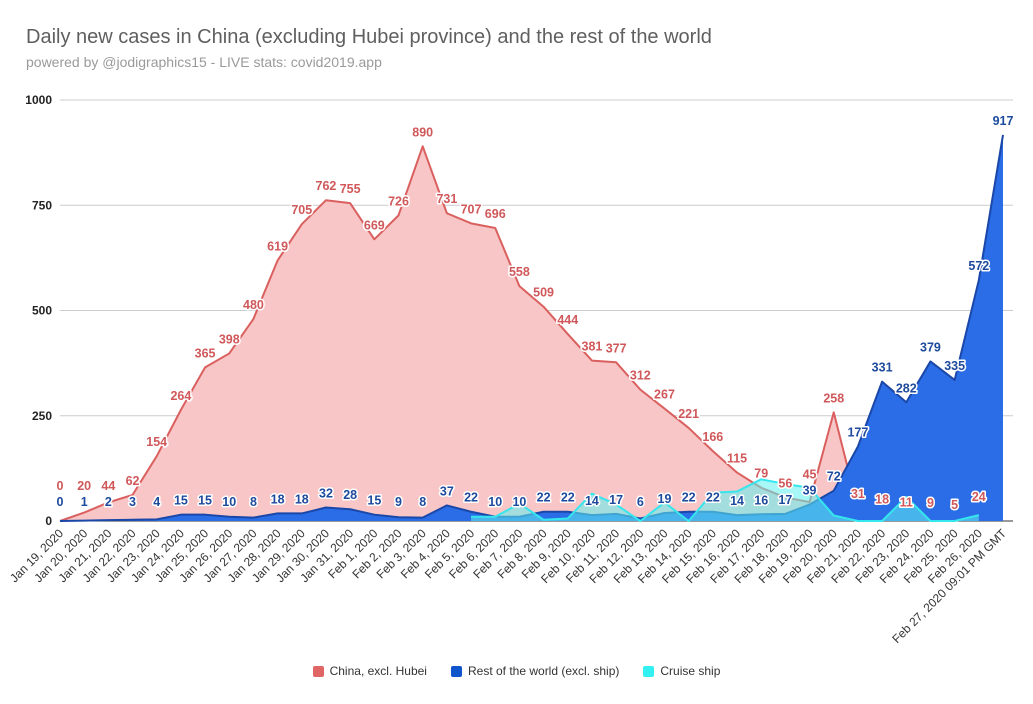 The height and width of the screenshot is (704, 1033). I want to click on data-label: 20, so click(84, 486).